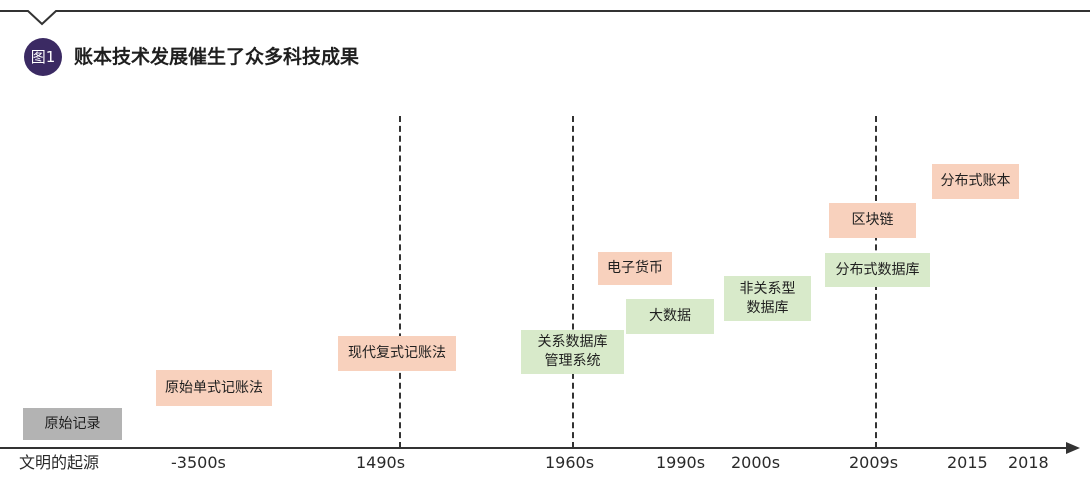 The image size is (1090, 479). What do you see at coordinates (381, 462) in the screenshot?
I see `axis-label-1490s: 1490s` at bounding box center [381, 462].